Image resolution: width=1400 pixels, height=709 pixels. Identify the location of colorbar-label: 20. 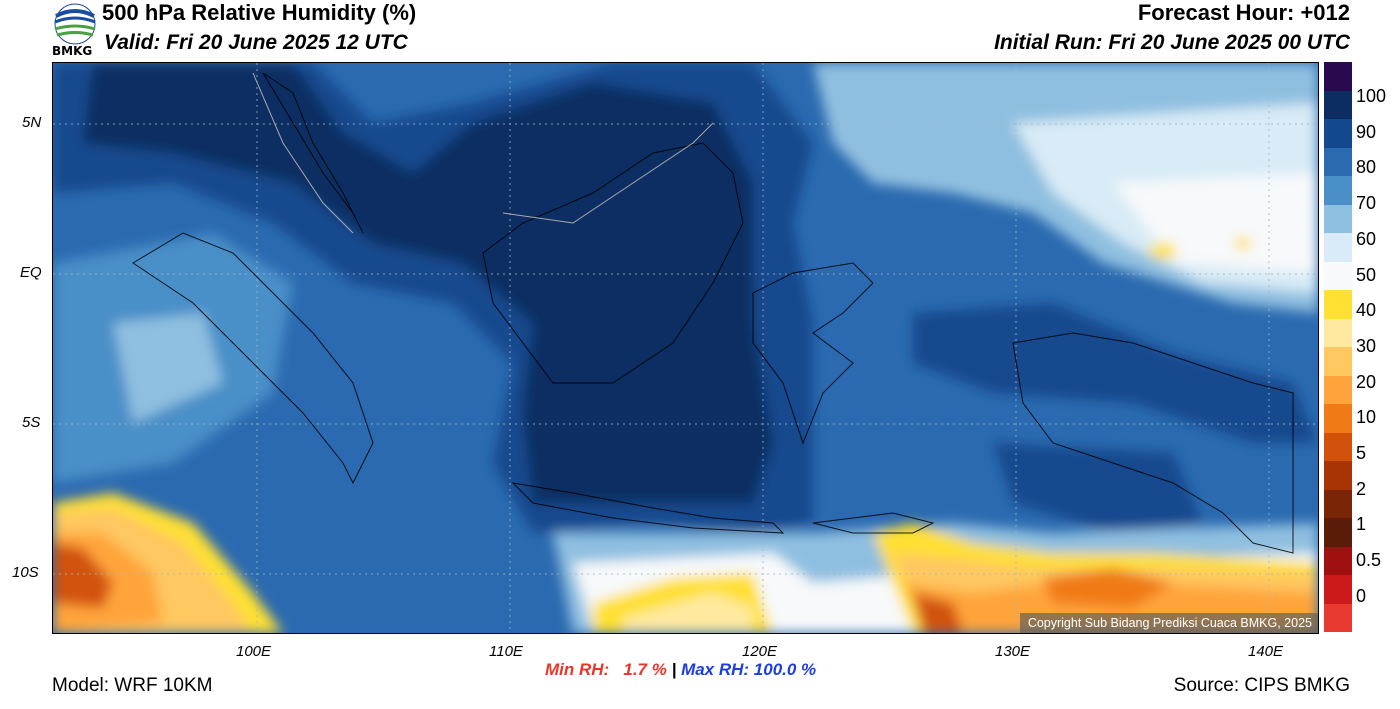
(1366, 381).